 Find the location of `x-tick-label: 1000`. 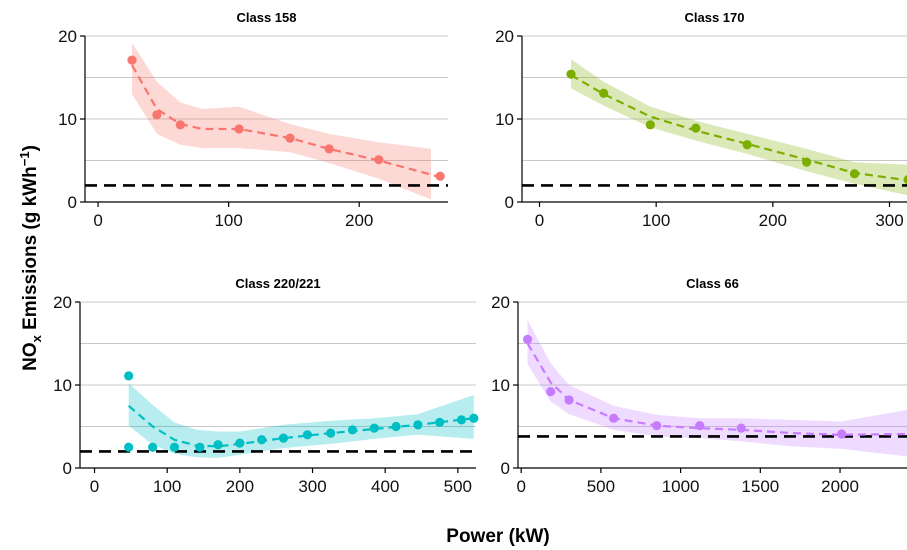

x-tick-label: 1000 is located at coordinates (681, 486).